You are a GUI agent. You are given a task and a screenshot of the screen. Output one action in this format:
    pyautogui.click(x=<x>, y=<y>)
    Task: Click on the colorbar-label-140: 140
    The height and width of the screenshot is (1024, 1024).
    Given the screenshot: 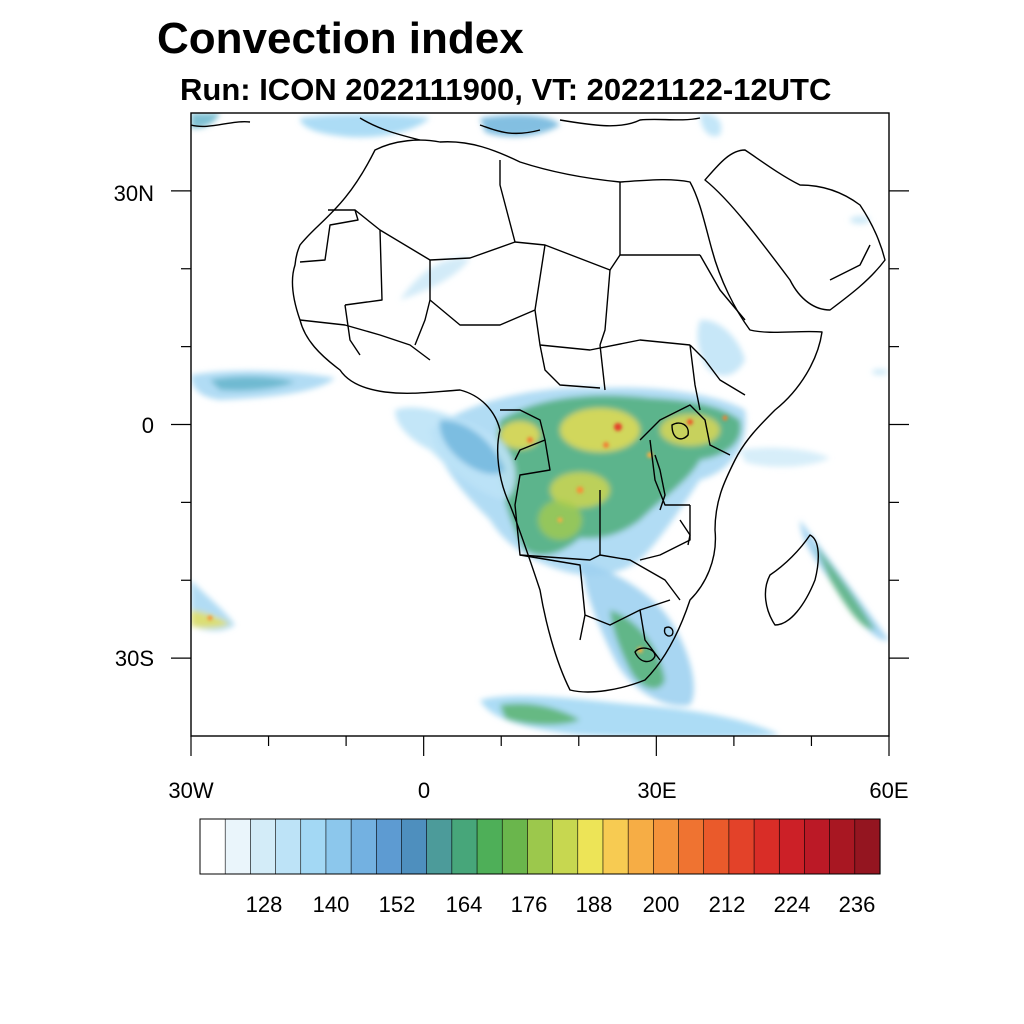 What is the action you would take?
    pyautogui.click(x=331, y=904)
    